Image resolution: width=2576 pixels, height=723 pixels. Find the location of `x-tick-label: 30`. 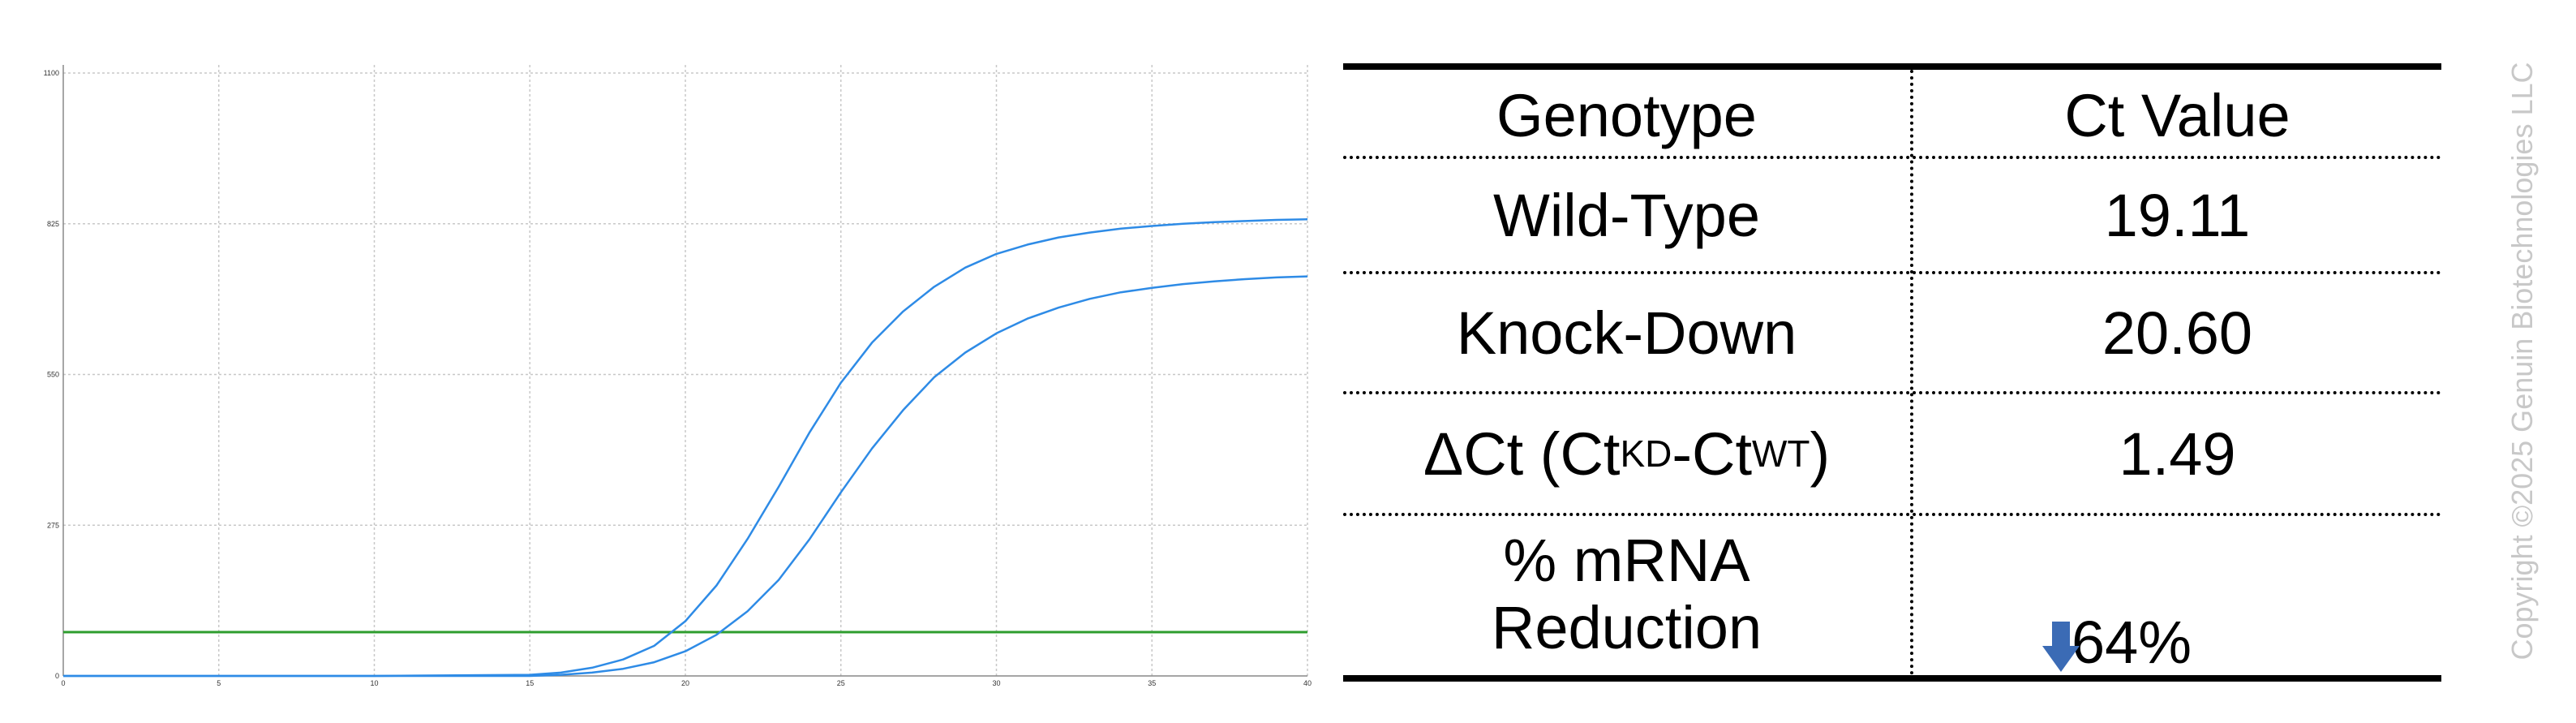

x-tick-label: 30 is located at coordinates (996, 683).